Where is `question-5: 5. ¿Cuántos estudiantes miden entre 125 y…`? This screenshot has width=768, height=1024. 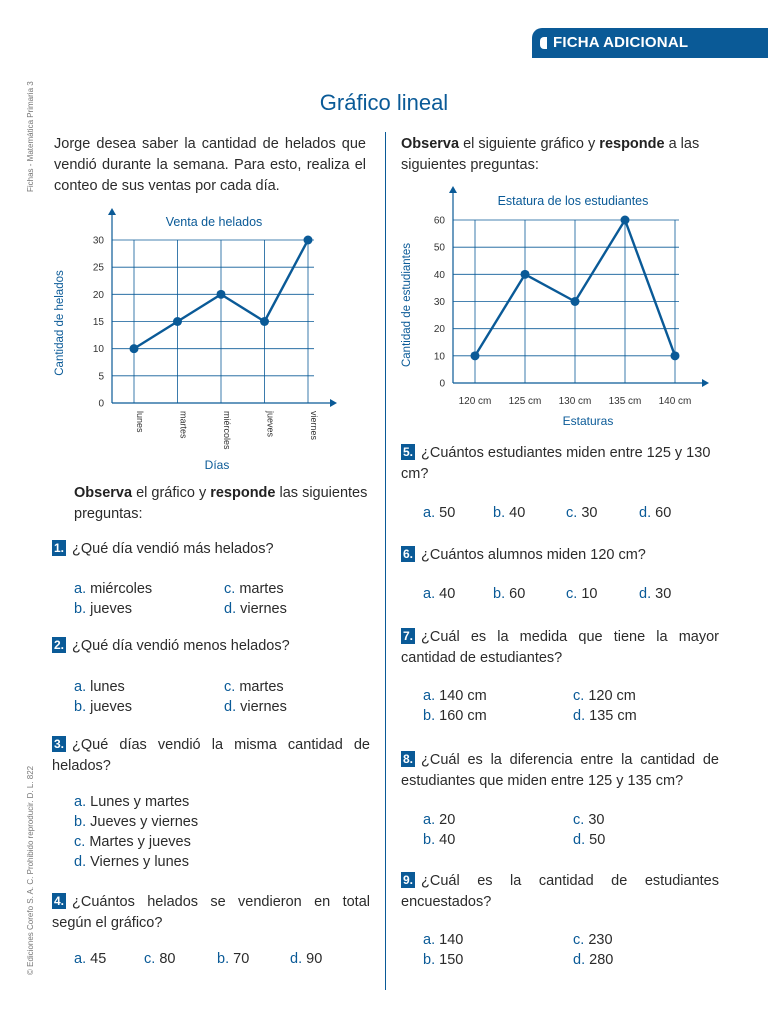 question-5: 5. ¿Cuántos estudiantes miden entre 125 y… is located at coordinates (556, 463).